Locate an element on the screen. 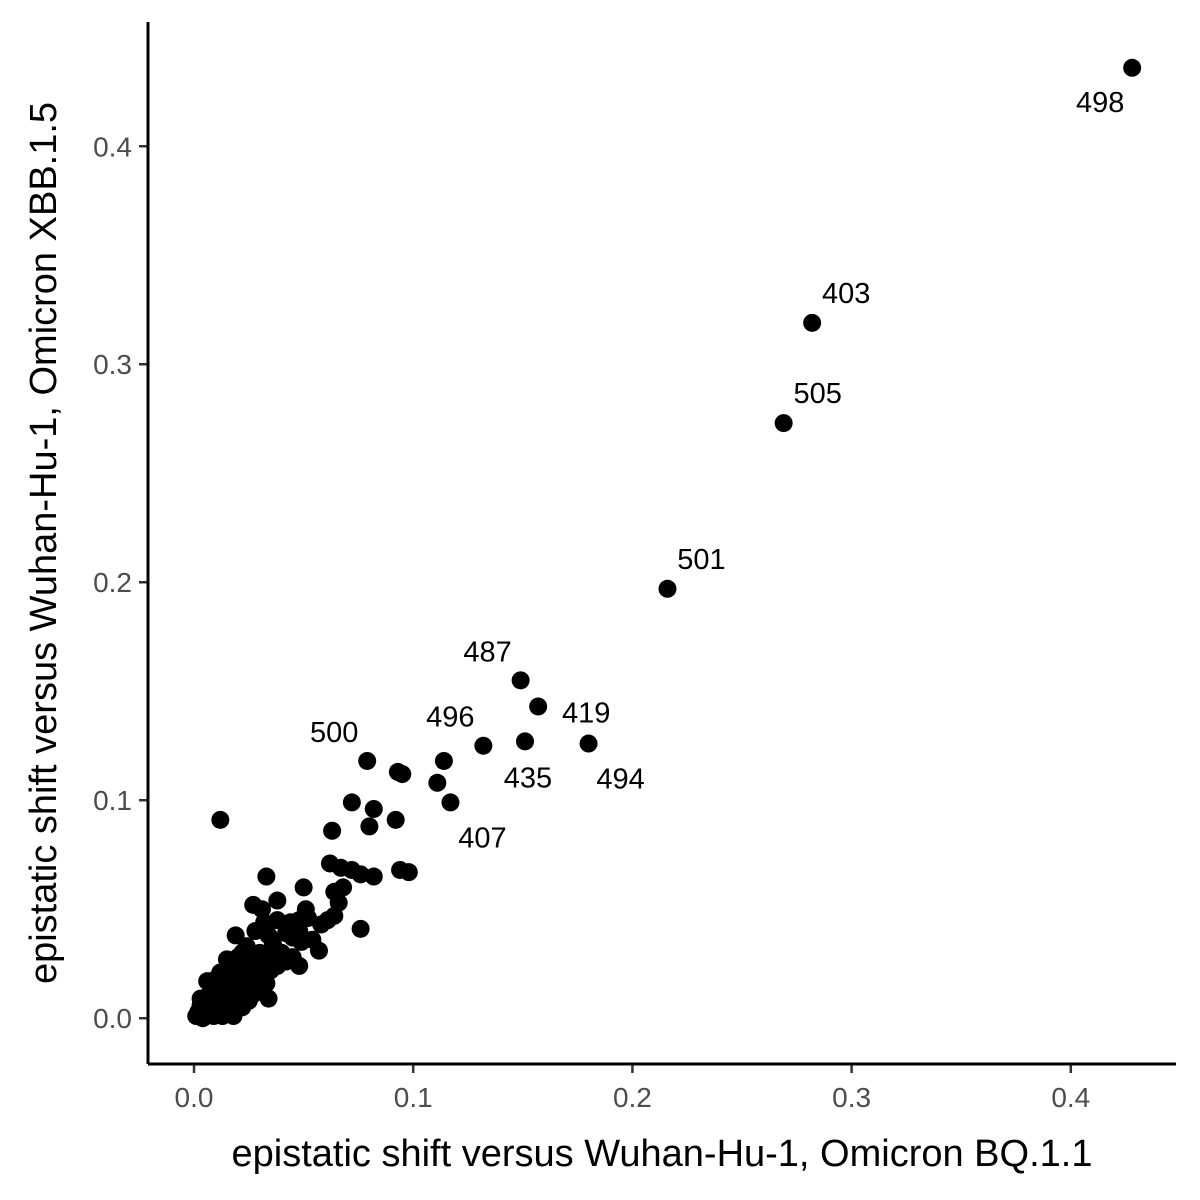 The width and height of the screenshot is (1200, 1200). point-label-407: 407 is located at coordinates (482, 838).